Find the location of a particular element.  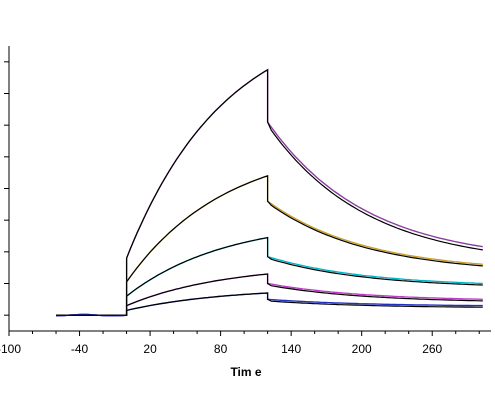

series-5-fit-line is located at coordinates (269, 304).